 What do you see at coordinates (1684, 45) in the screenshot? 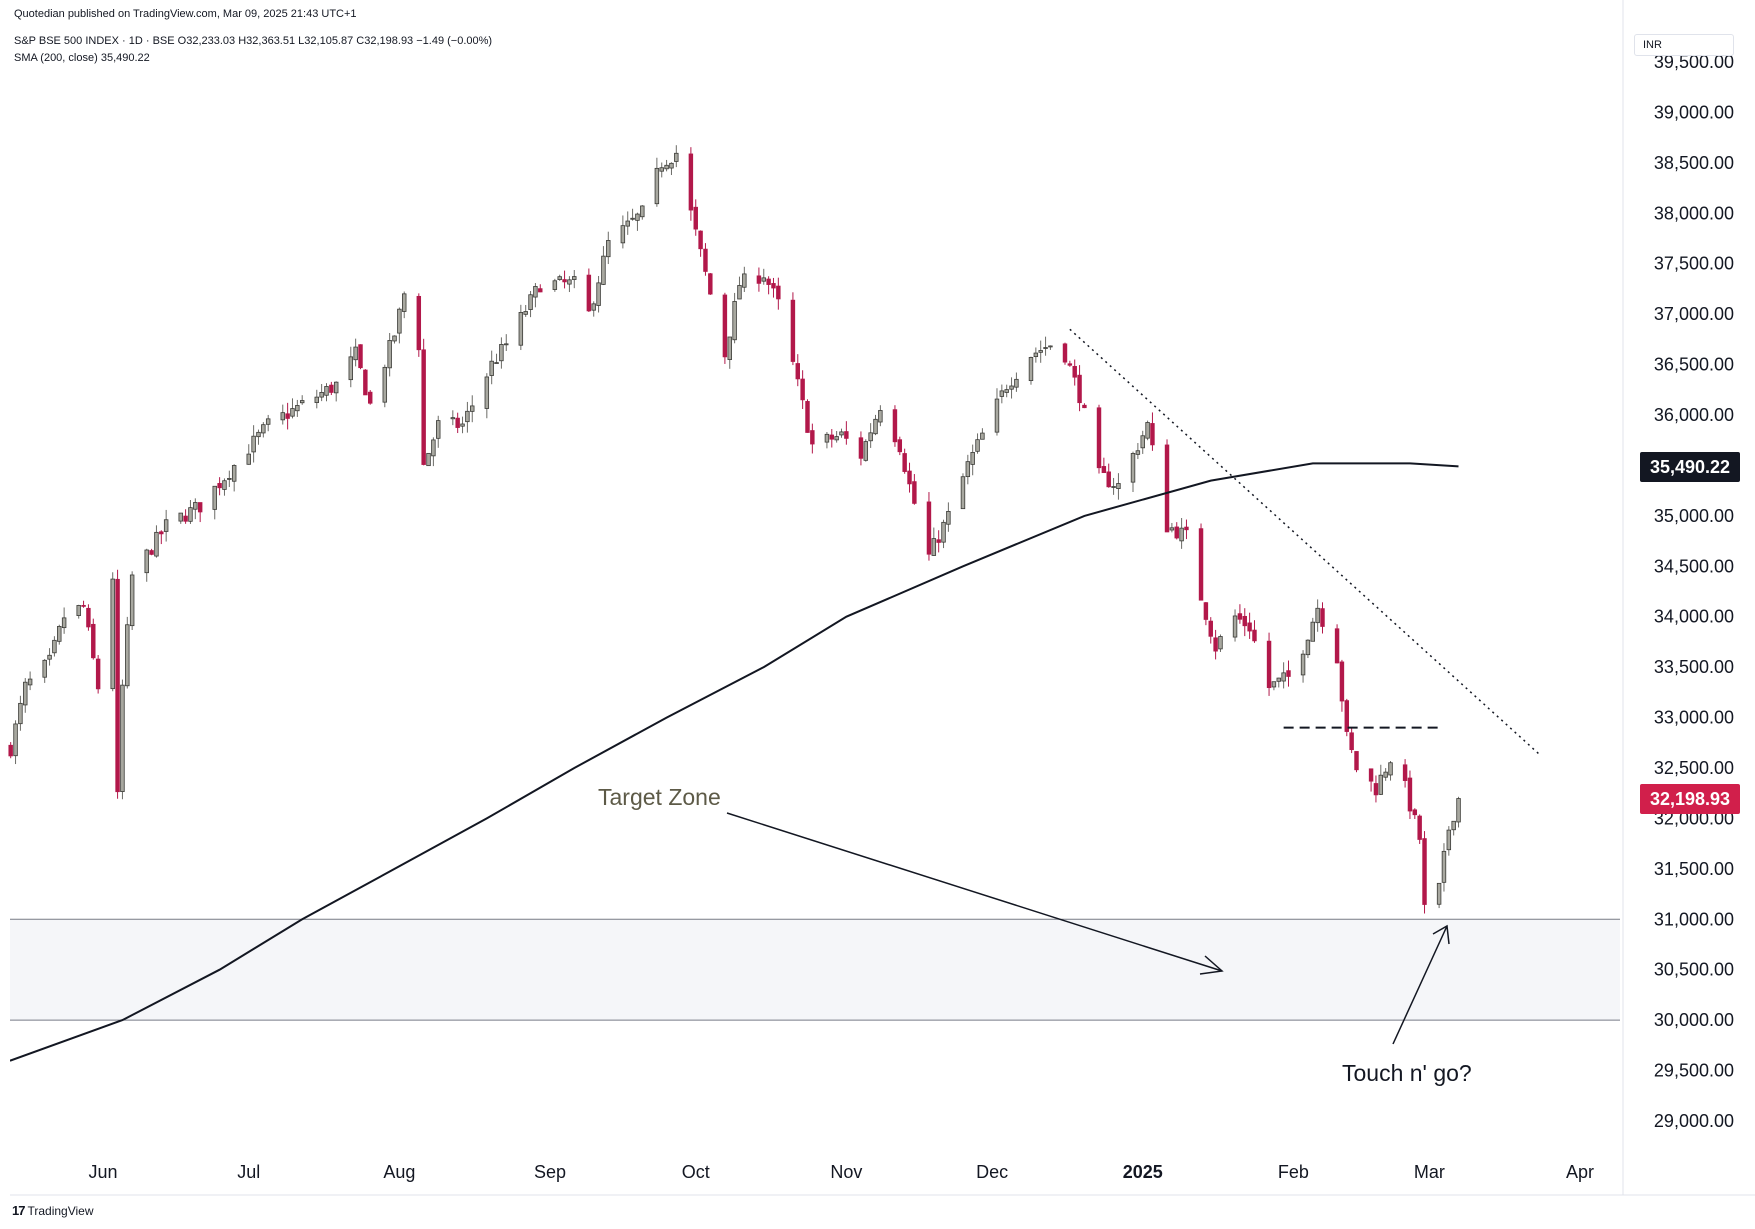
I see `currency-button: INR` at bounding box center [1684, 45].